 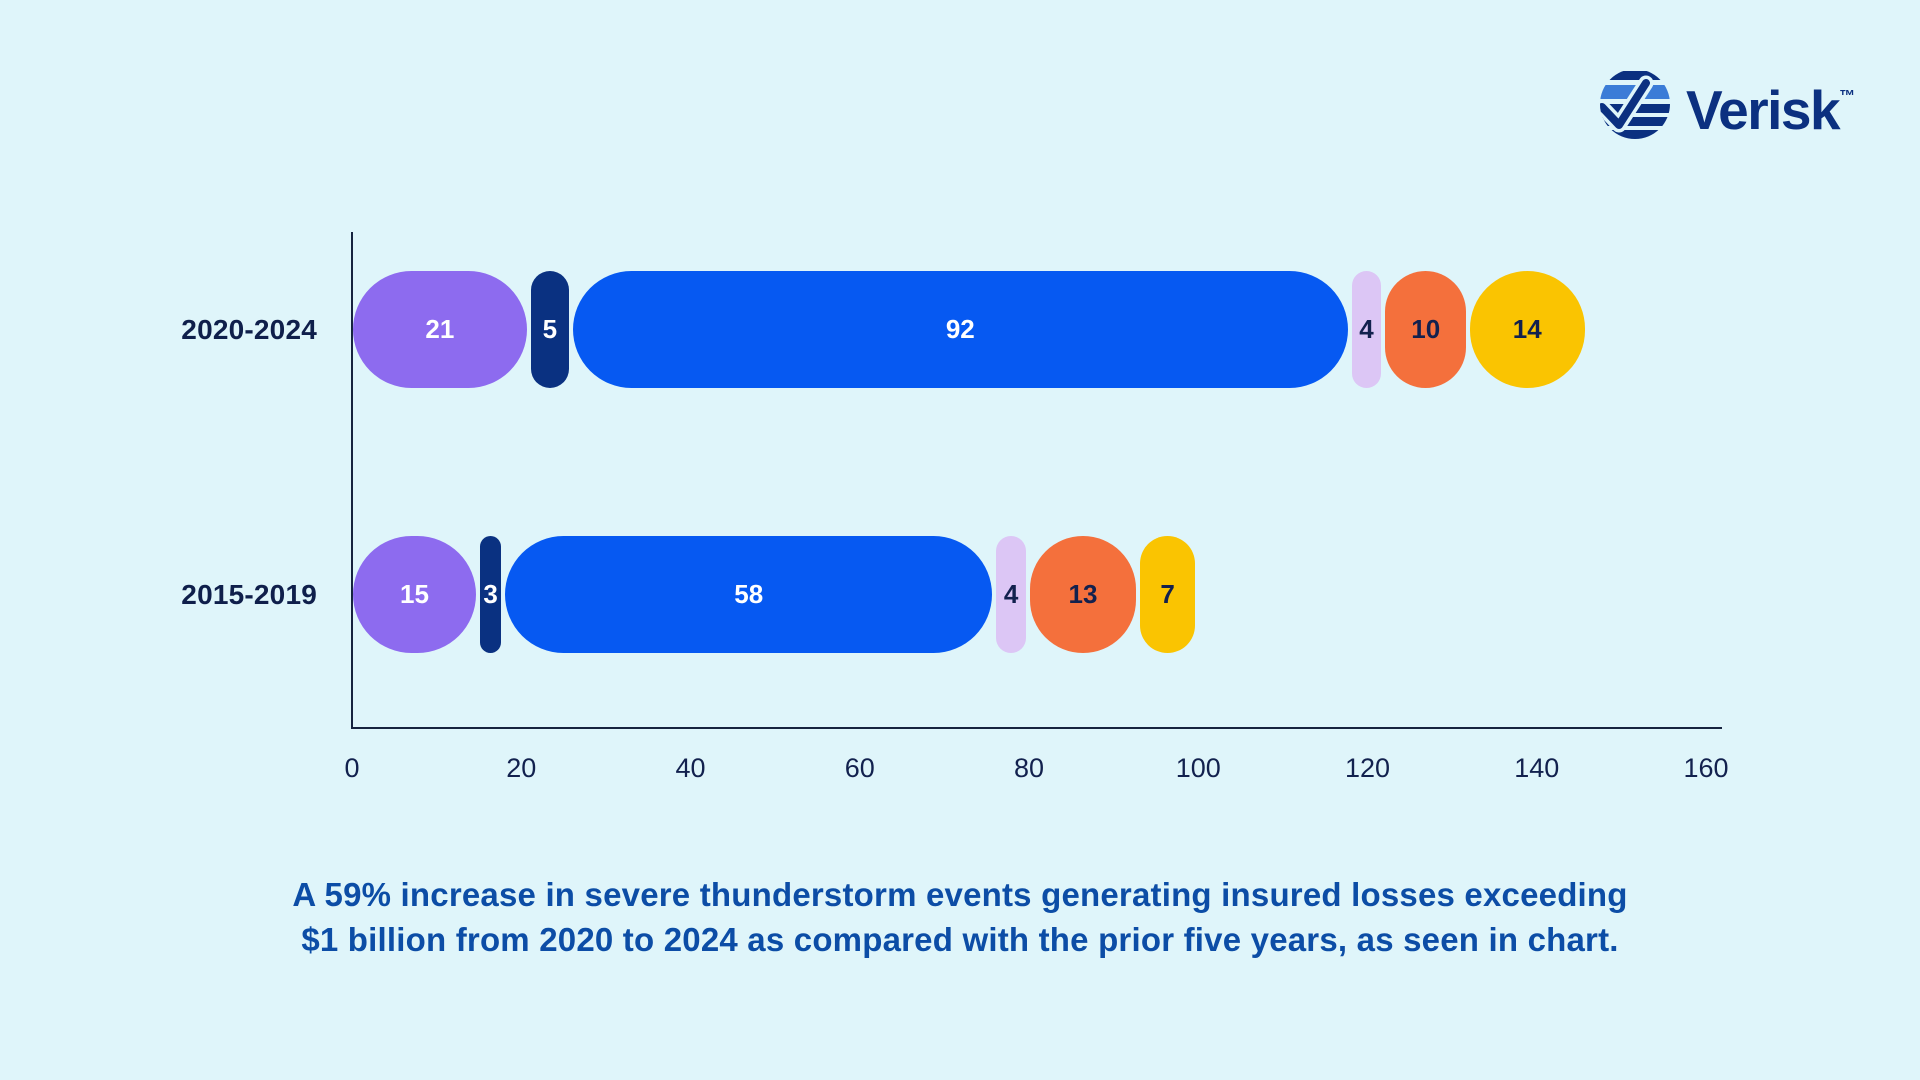 What do you see at coordinates (1847, 96) in the screenshot?
I see `trademark-symbol: ™` at bounding box center [1847, 96].